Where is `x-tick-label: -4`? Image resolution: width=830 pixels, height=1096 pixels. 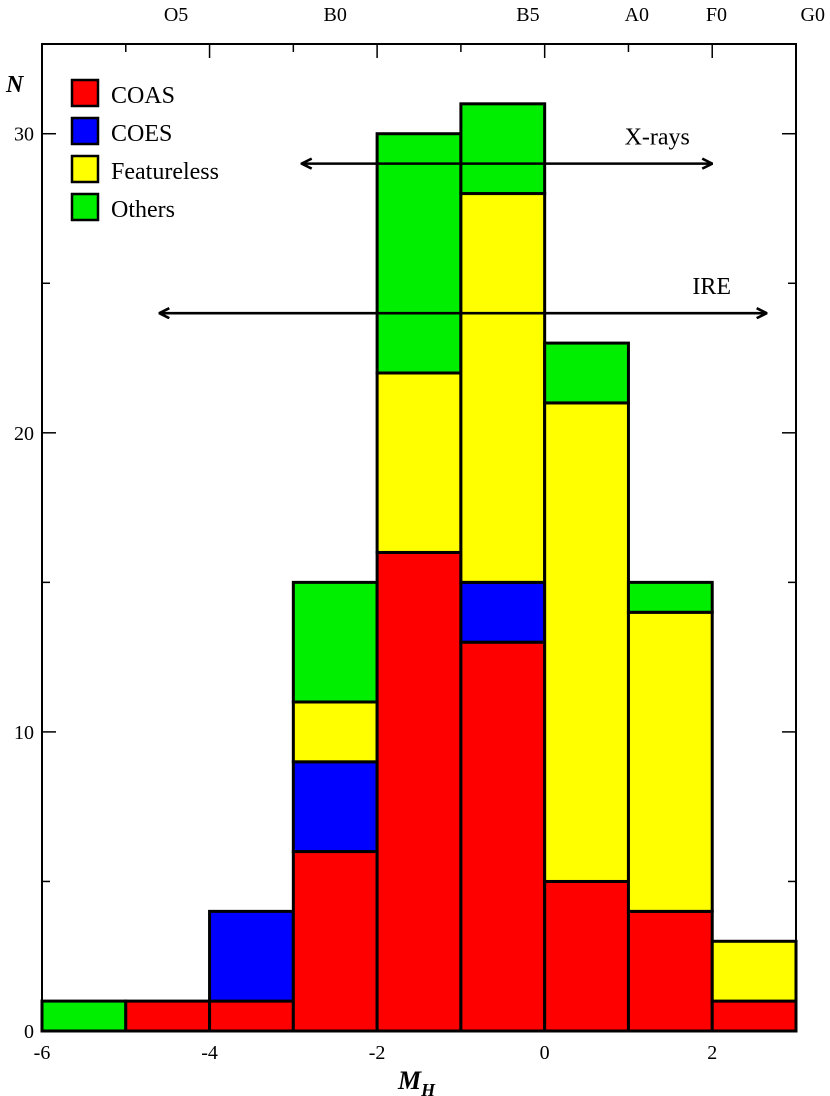 x-tick-label: -4 is located at coordinates (209, 1053).